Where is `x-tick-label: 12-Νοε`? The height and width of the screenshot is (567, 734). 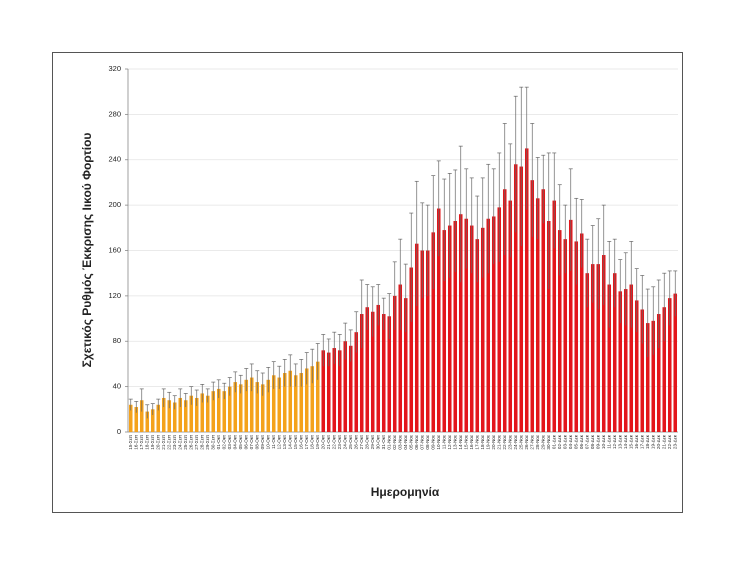 x-tick-label: 12-Νοε is located at coordinates (449, 442).